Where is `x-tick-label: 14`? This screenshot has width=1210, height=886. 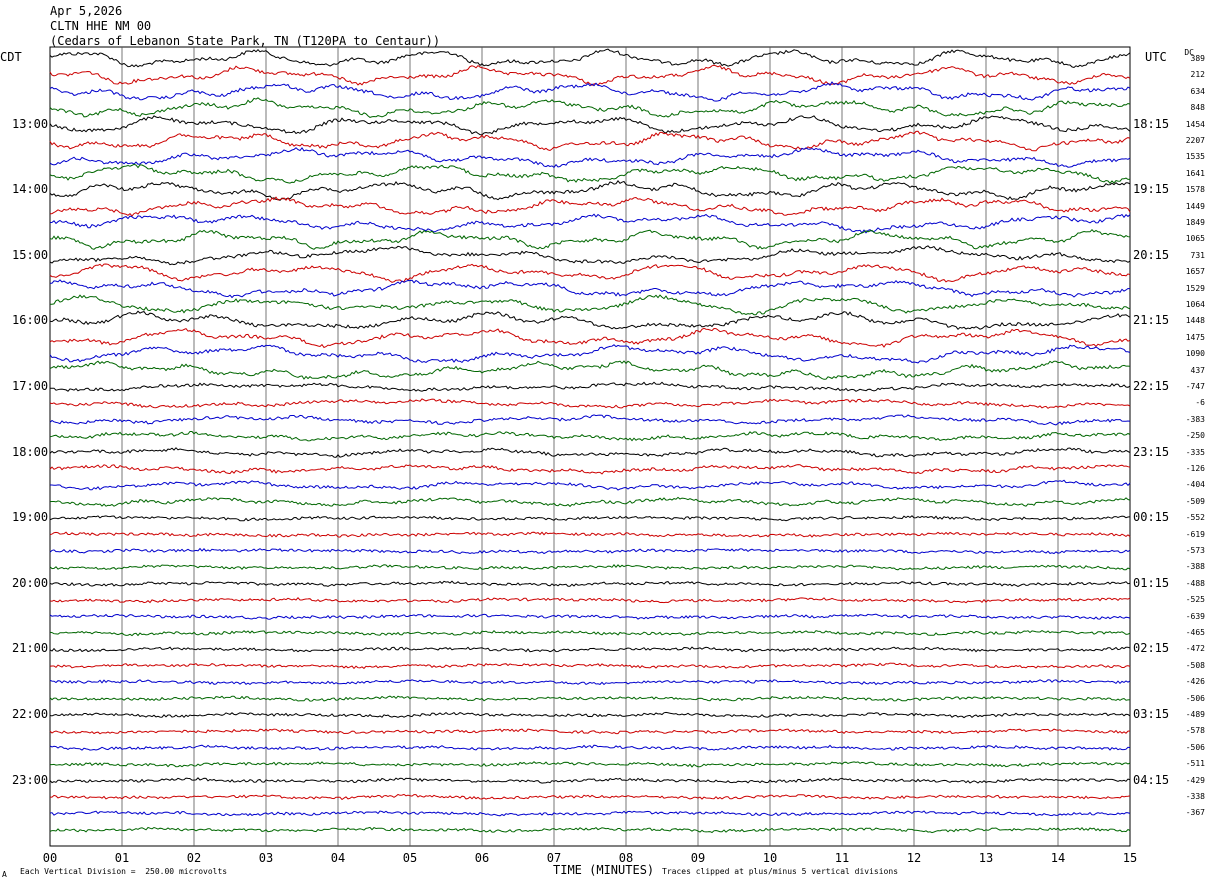 x-tick-label: 14 is located at coordinates (1058, 858).